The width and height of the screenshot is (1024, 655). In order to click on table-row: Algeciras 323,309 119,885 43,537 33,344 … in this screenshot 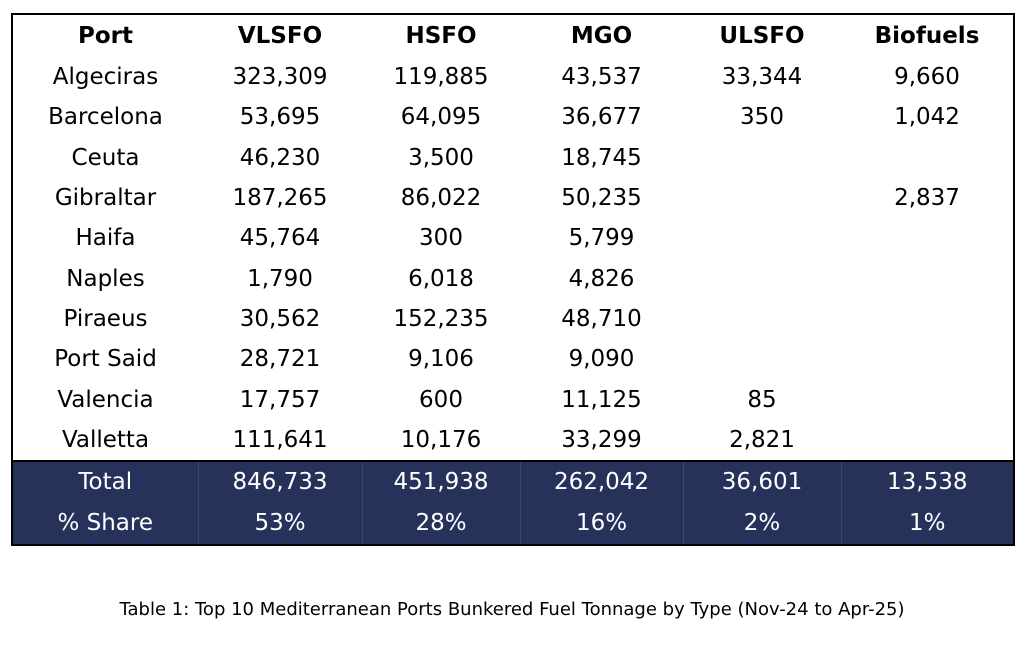, I will do `click(513, 77)`.